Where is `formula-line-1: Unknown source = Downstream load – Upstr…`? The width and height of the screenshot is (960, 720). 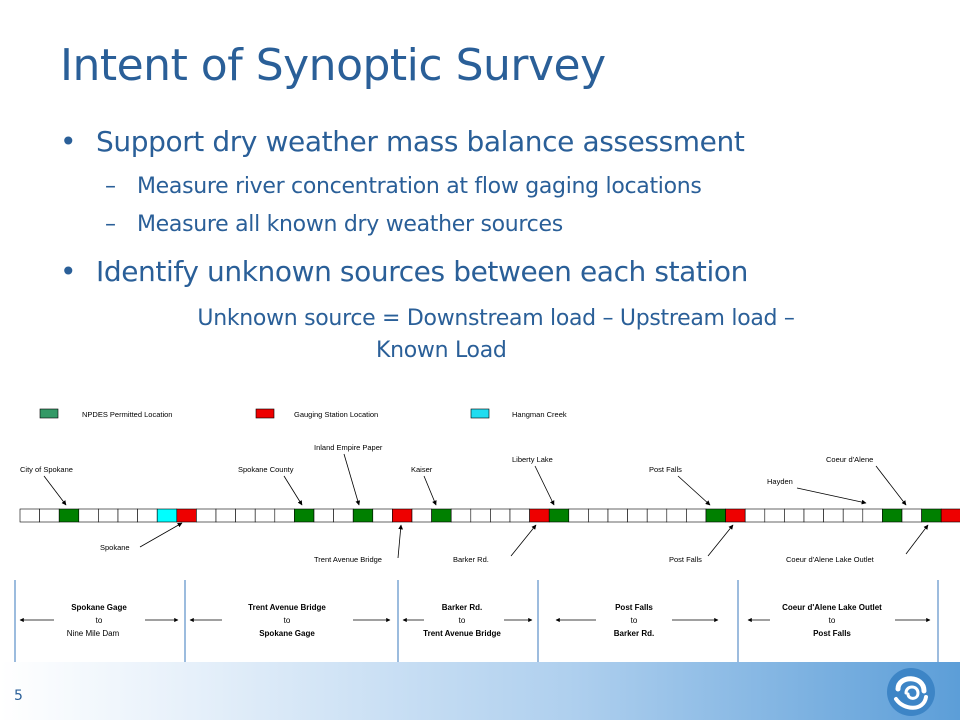 formula-line-1: Unknown source = Downstream load – Upstr… is located at coordinates (496, 318).